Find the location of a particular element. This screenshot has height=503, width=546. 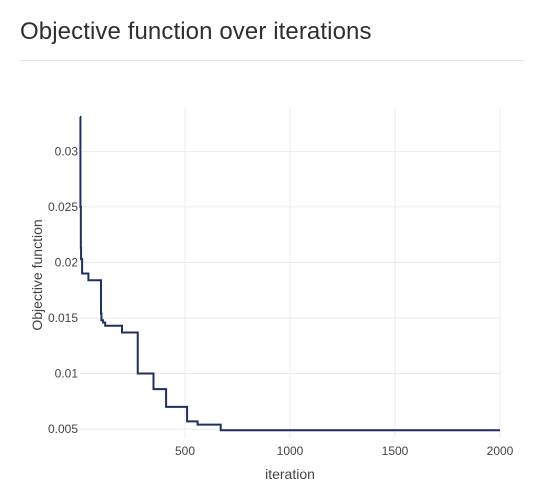

title-divider is located at coordinates (272, 60).